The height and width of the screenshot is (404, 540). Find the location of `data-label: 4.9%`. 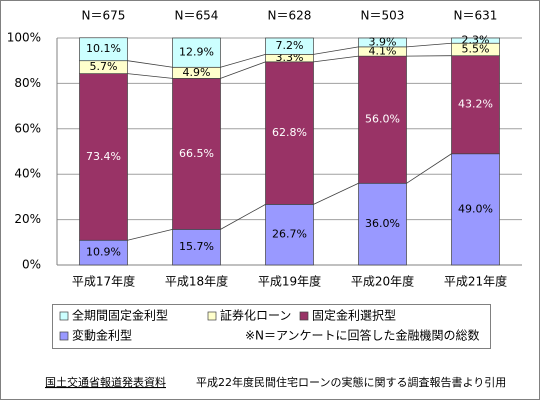

data-label: 4.9% is located at coordinates (197, 72).